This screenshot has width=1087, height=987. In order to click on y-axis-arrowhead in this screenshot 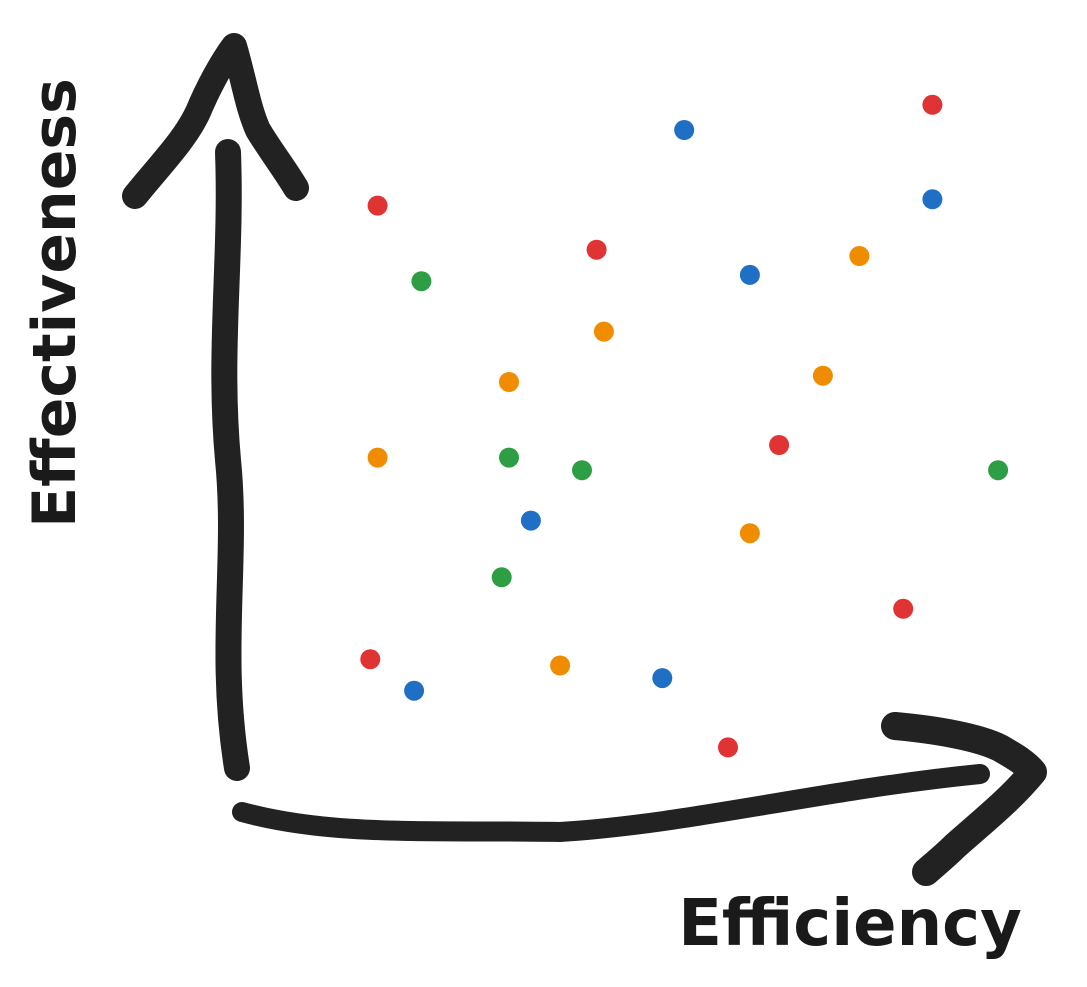, I will do `click(215, 121)`.